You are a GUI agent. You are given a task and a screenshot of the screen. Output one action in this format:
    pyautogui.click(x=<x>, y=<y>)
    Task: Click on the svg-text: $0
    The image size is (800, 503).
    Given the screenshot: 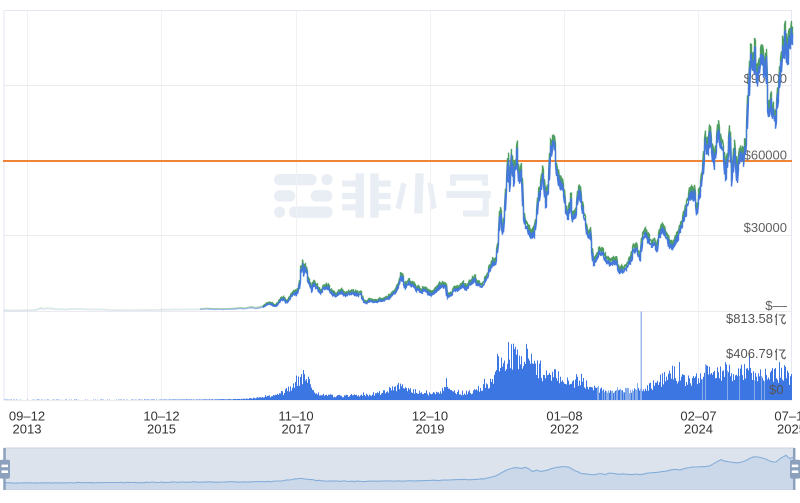 What is the action you would take?
    pyautogui.click(x=776, y=389)
    